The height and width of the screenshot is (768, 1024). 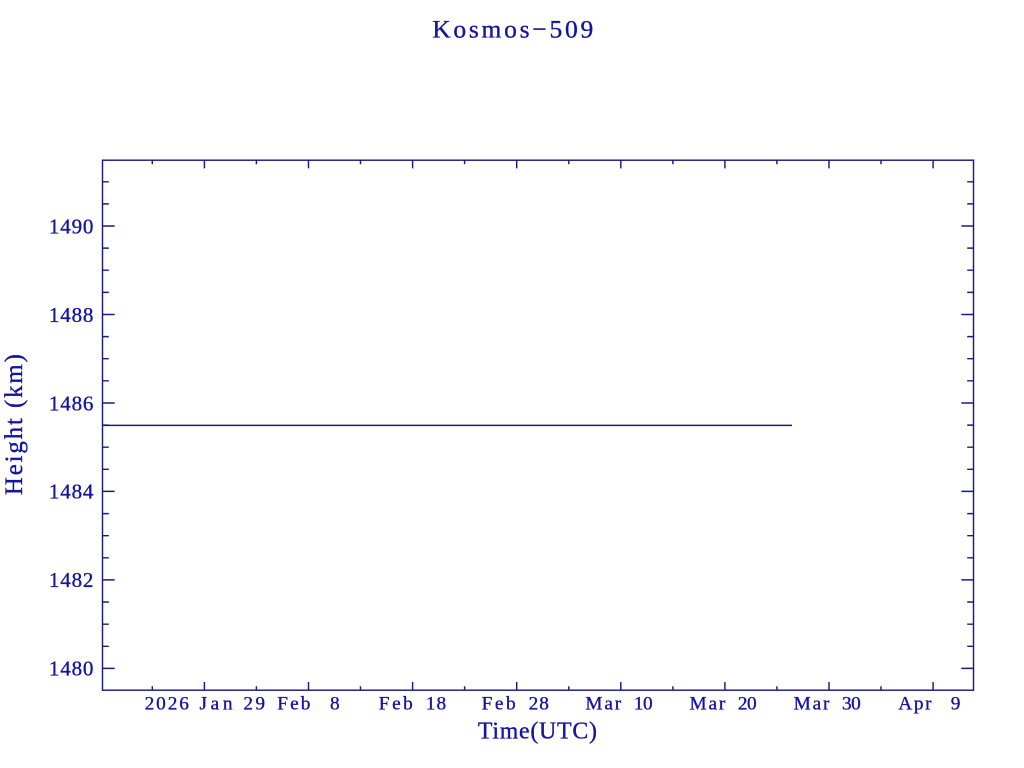 I want to click on svg-text: 18, so click(x=436, y=704).